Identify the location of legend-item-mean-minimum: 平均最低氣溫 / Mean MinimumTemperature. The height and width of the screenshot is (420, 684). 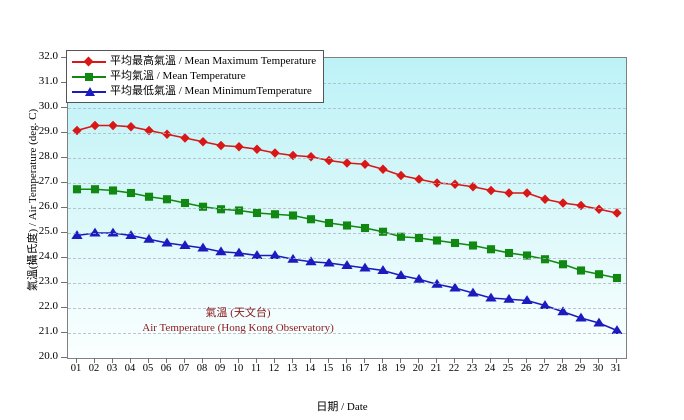
(194, 91).